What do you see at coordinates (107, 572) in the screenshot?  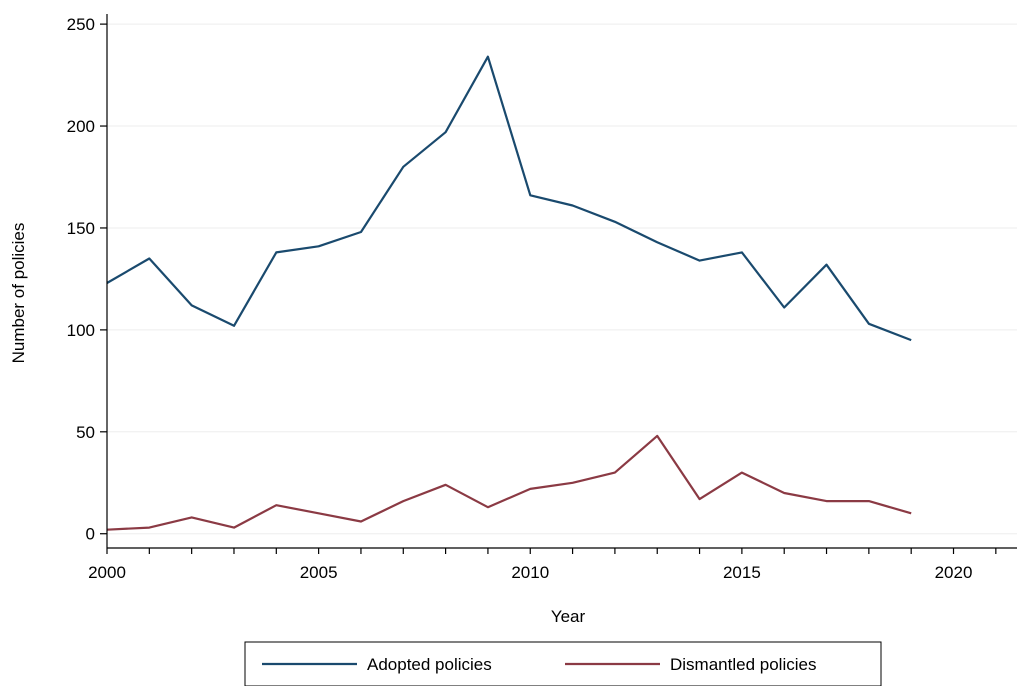 I see `x-tick-label: 2000` at bounding box center [107, 572].